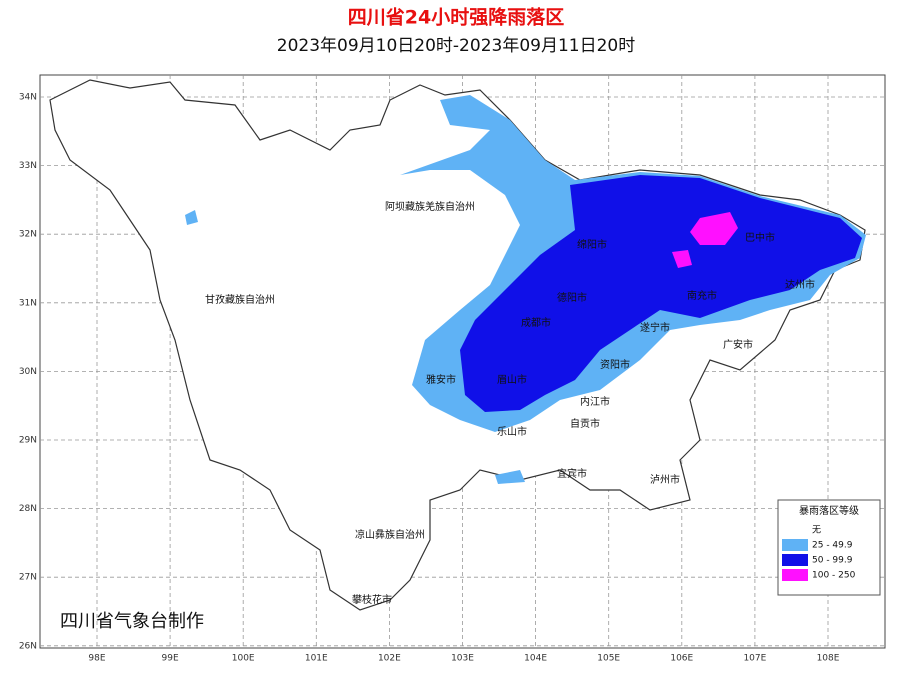  Describe the element at coordinates (595, 401) in the screenshot. I see `place-label: 内江市` at that location.